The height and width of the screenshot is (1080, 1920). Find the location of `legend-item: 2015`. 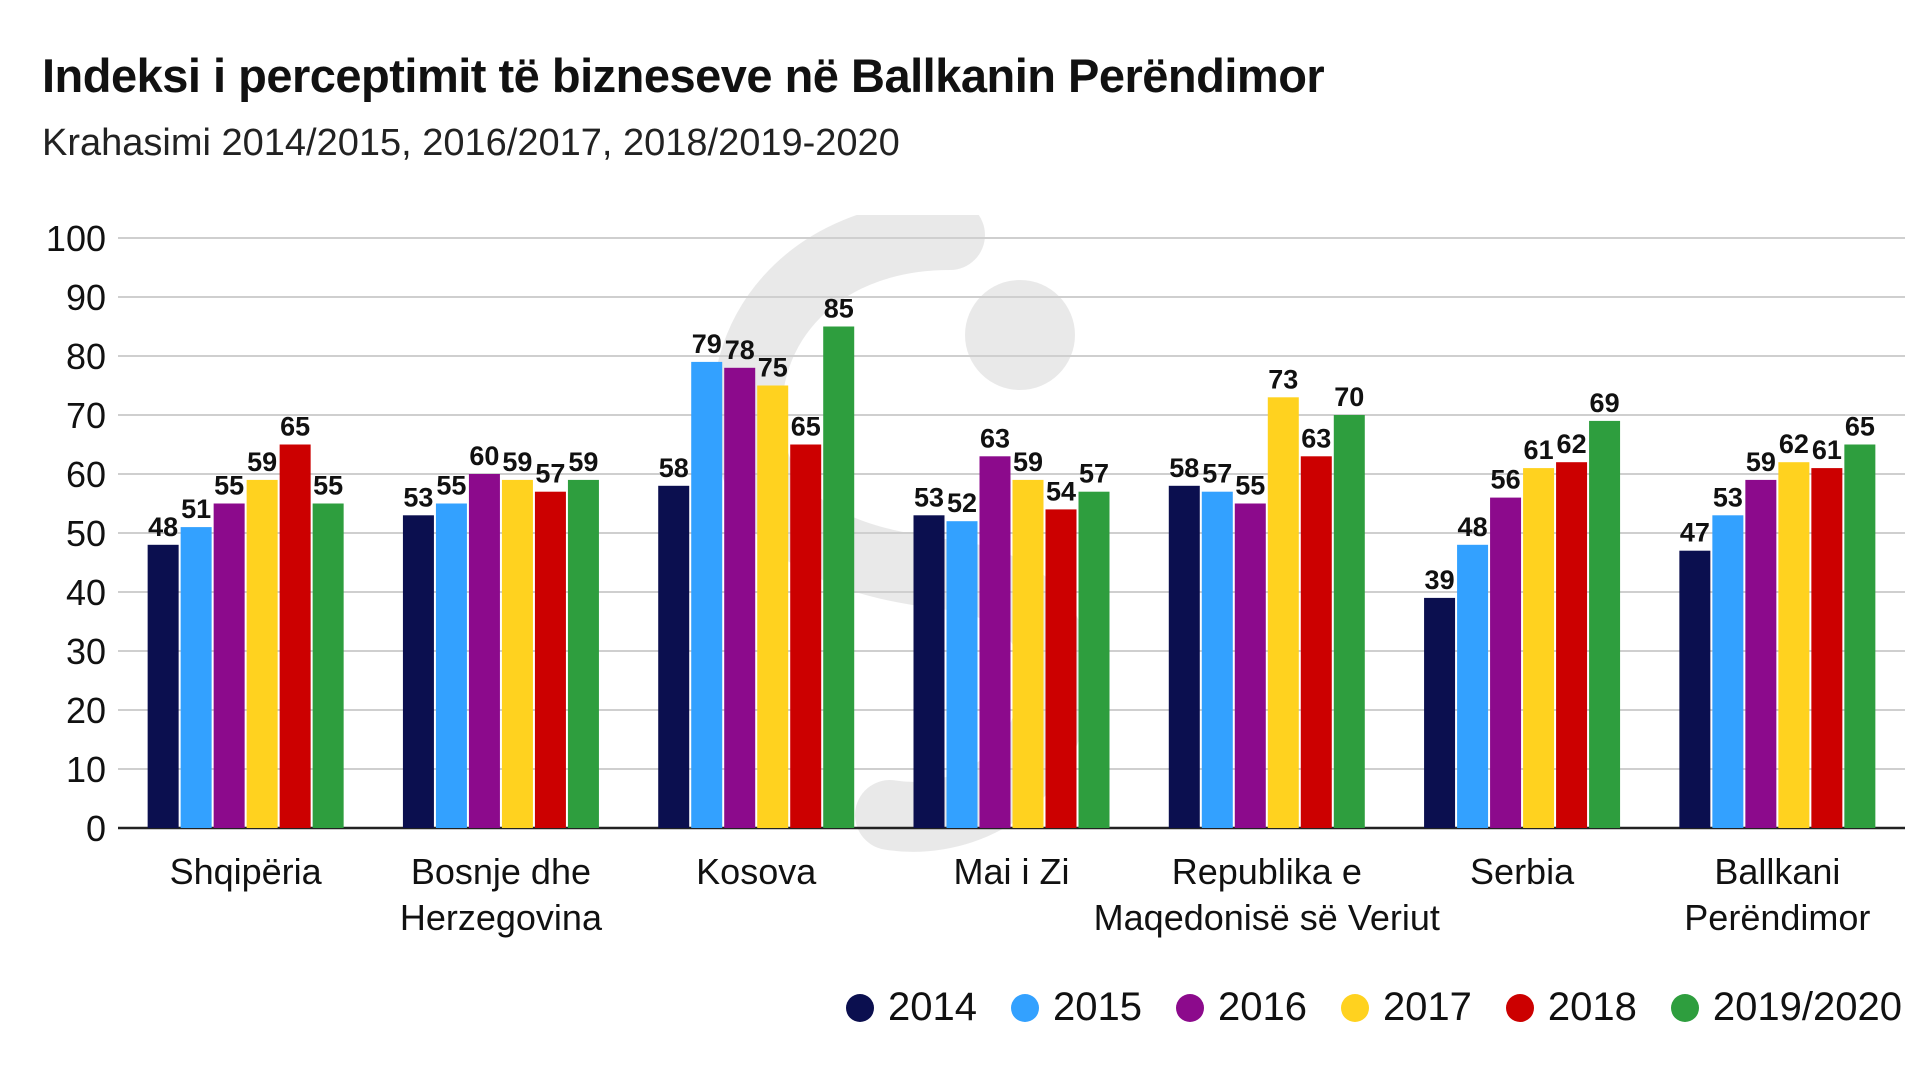

legend-item: 2015 is located at coordinates (1076, 1007).